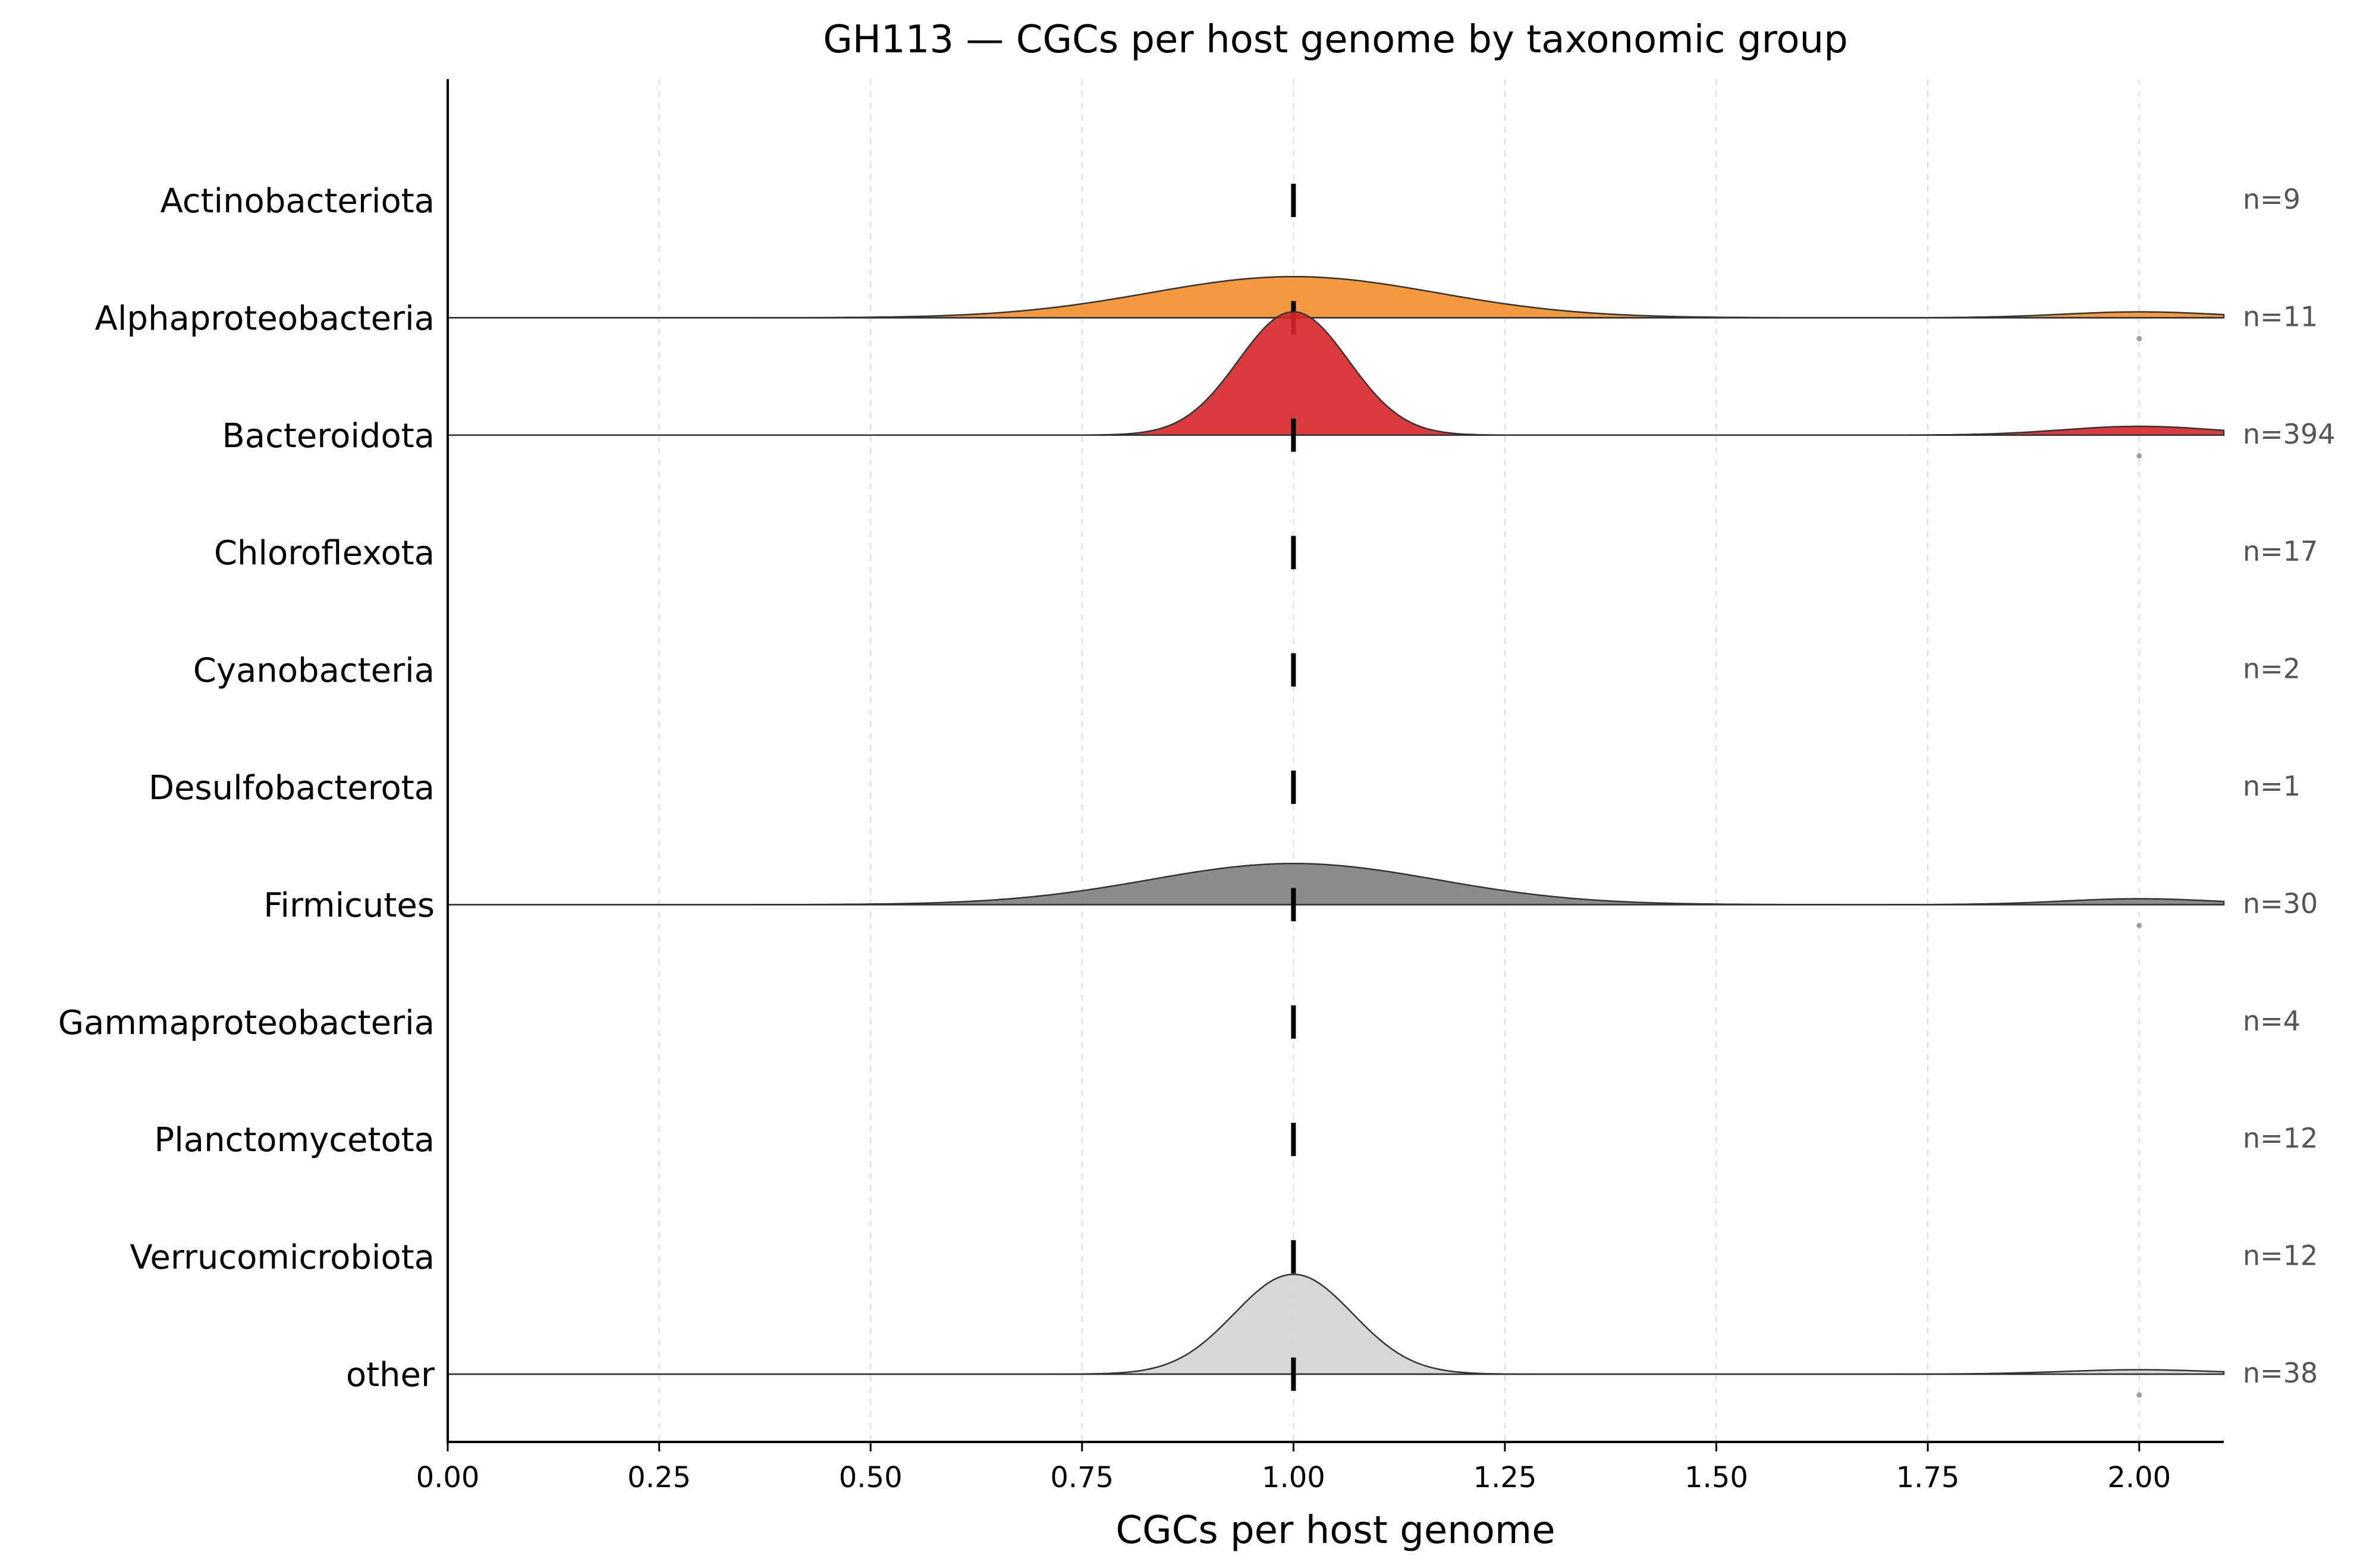  I want to click on sample-size-label: n=9, so click(2271, 199).